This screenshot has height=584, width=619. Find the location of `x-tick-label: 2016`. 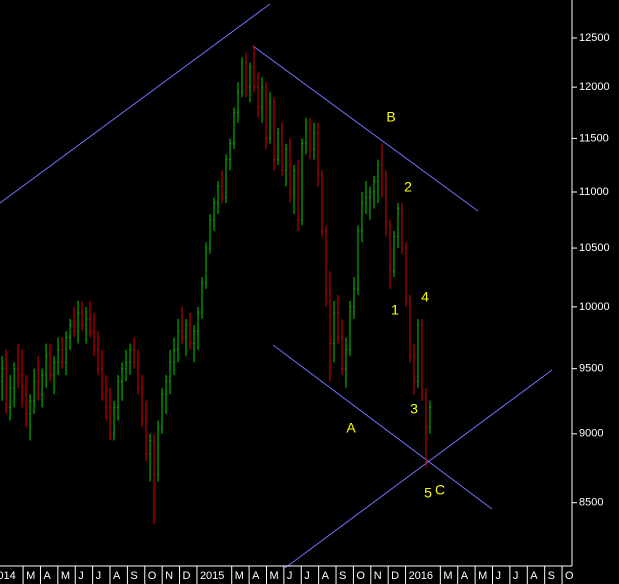

x-tick-label: 2016 is located at coordinates (421, 576).